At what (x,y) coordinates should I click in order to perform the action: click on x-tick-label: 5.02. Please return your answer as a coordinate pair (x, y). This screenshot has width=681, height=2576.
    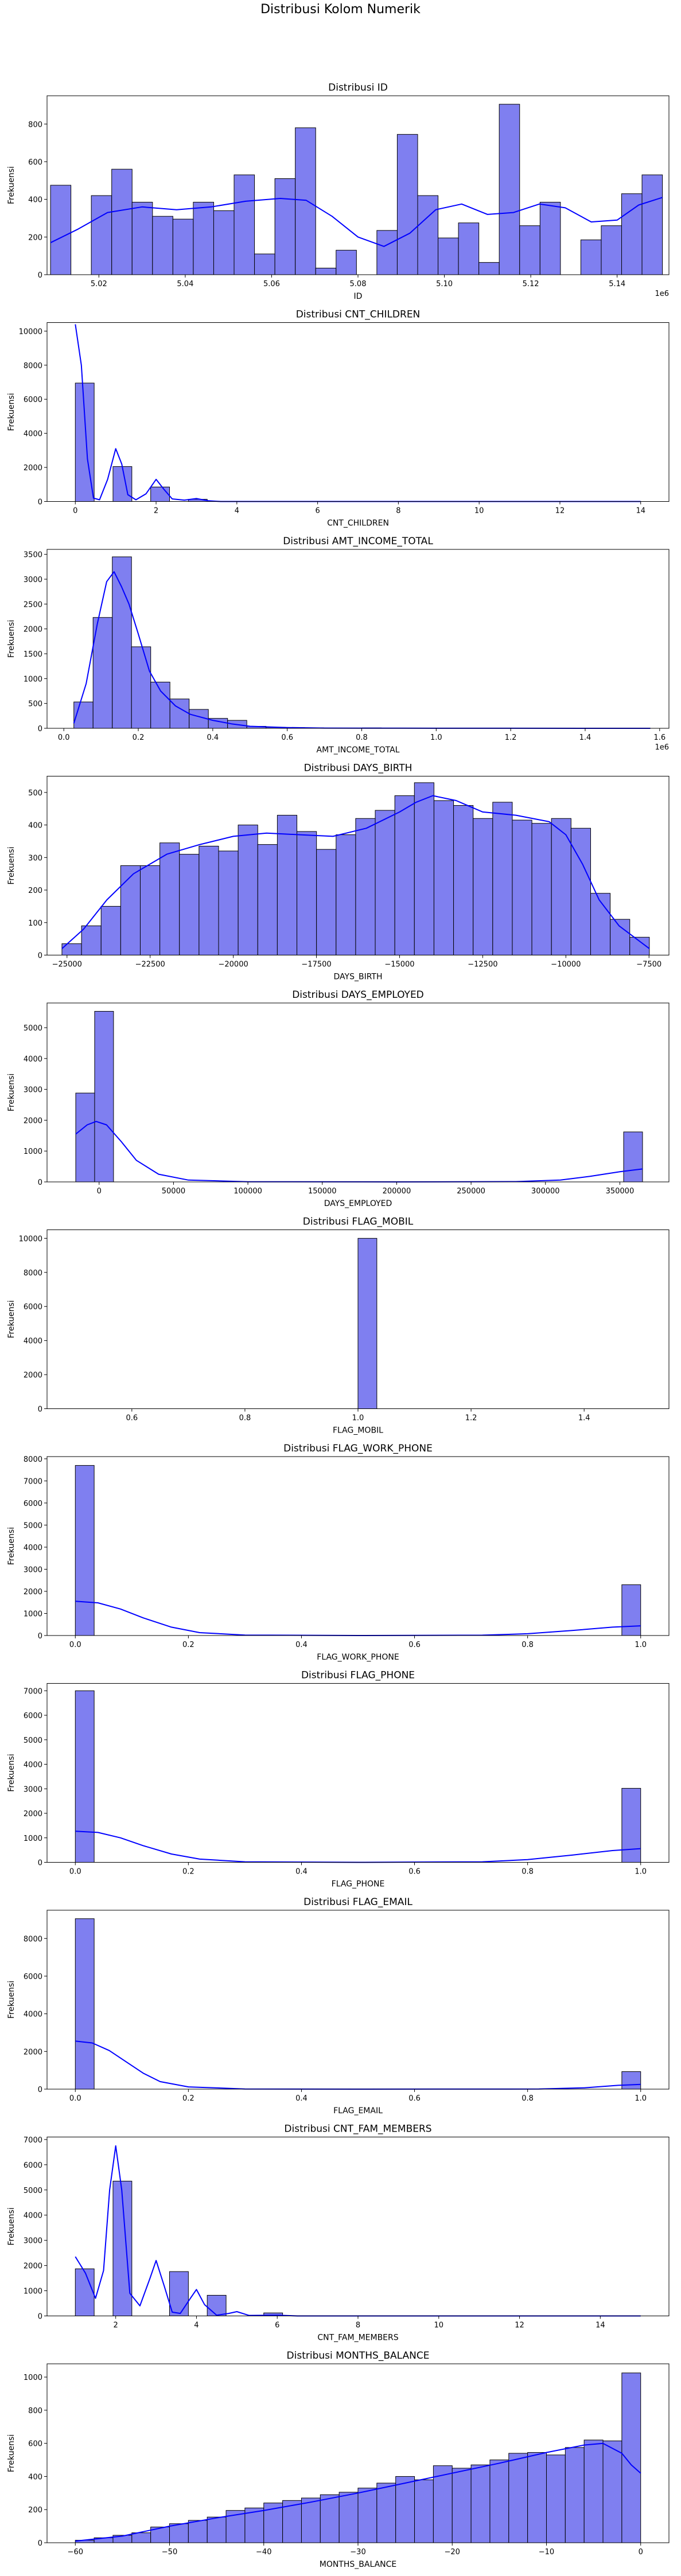
    Looking at the image, I should click on (99, 284).